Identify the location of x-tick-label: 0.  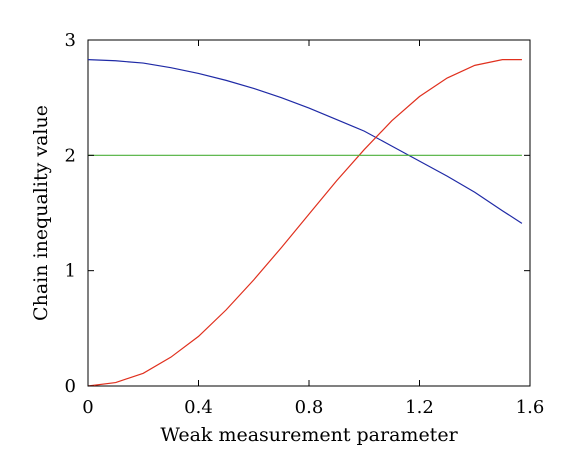
(87, 407).